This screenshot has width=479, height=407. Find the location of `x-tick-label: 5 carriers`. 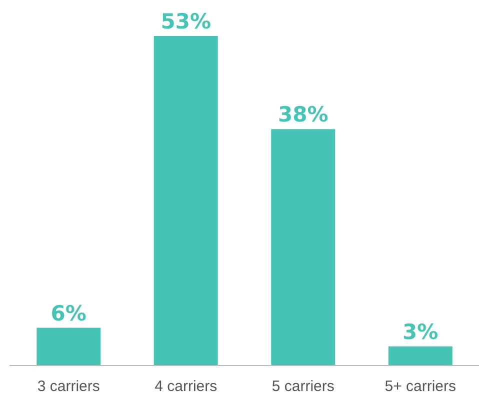

x-tick-label: 5 carriers is located at coordinates (303, 386).